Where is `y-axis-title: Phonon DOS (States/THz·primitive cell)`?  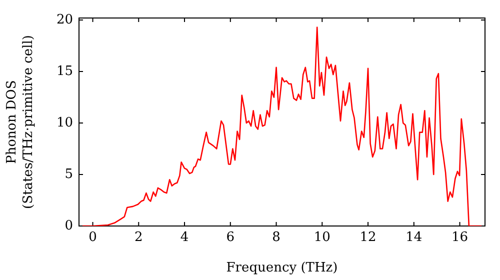 y-axis-title: Phonon DOS (States/THz·primitive cell) is located at coordinates (20, 122).